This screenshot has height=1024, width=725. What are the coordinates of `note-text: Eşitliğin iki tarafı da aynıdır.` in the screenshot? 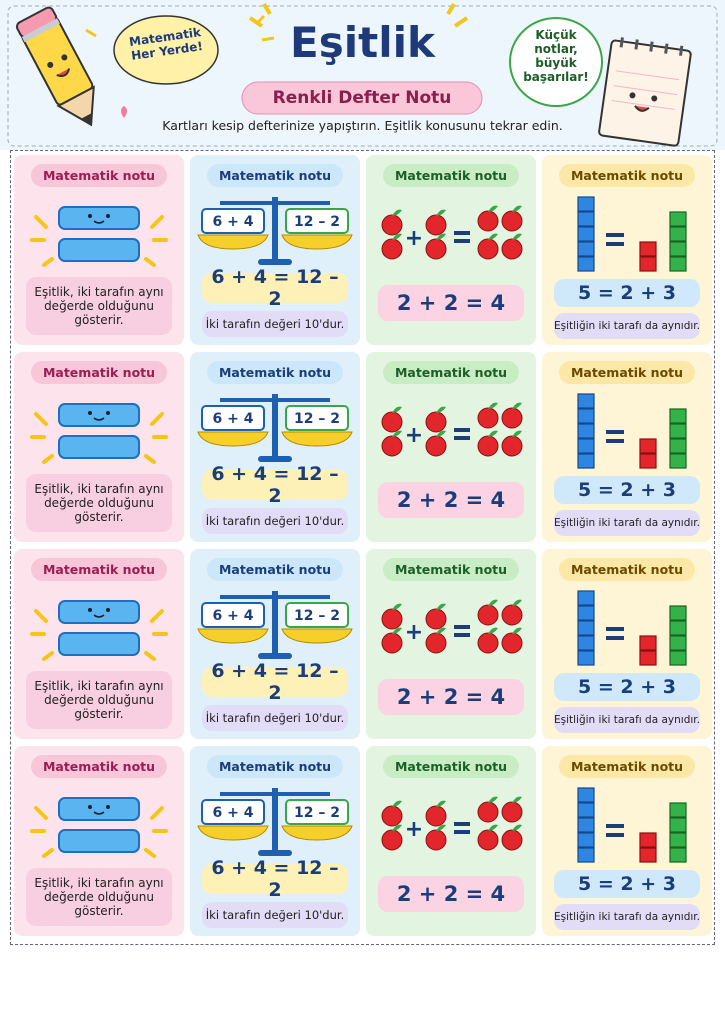 It's located at (627, 720).